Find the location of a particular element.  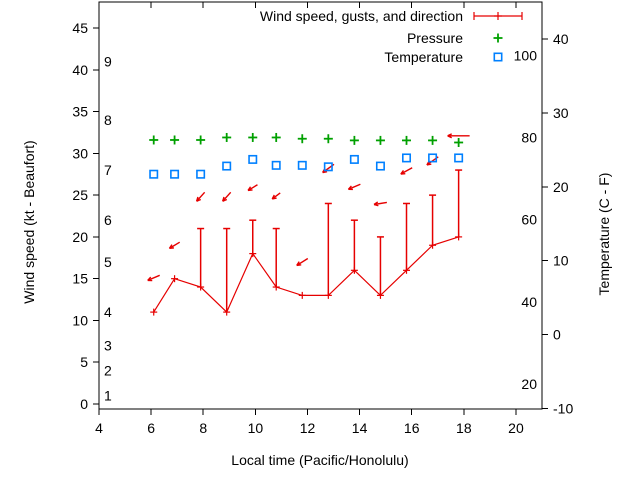

kt-tick-label: 20 is located at coordinates (80, 237).